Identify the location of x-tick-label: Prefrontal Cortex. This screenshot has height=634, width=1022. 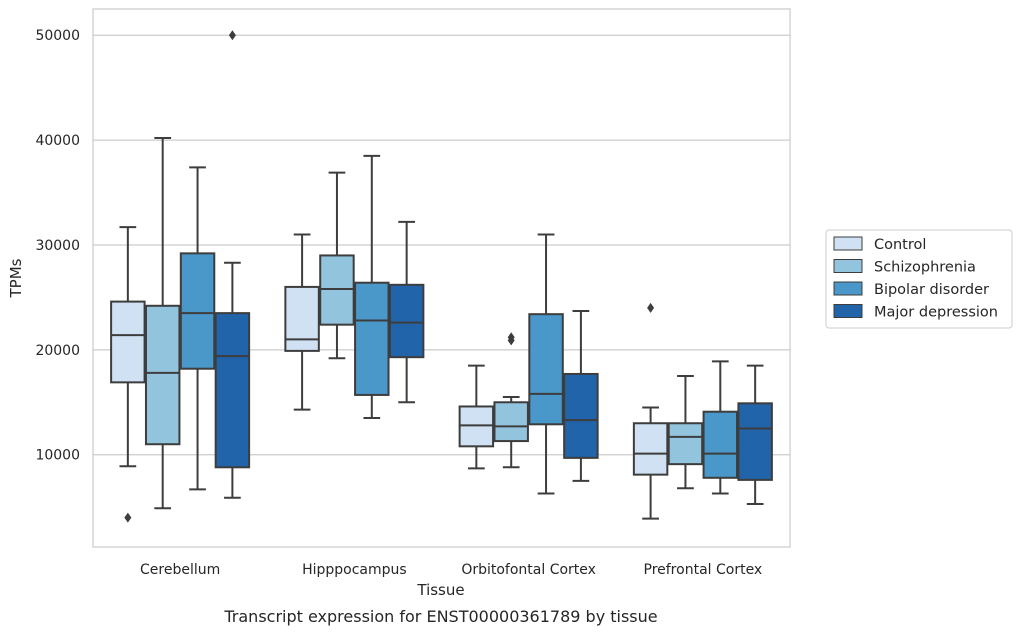
(703, 570).